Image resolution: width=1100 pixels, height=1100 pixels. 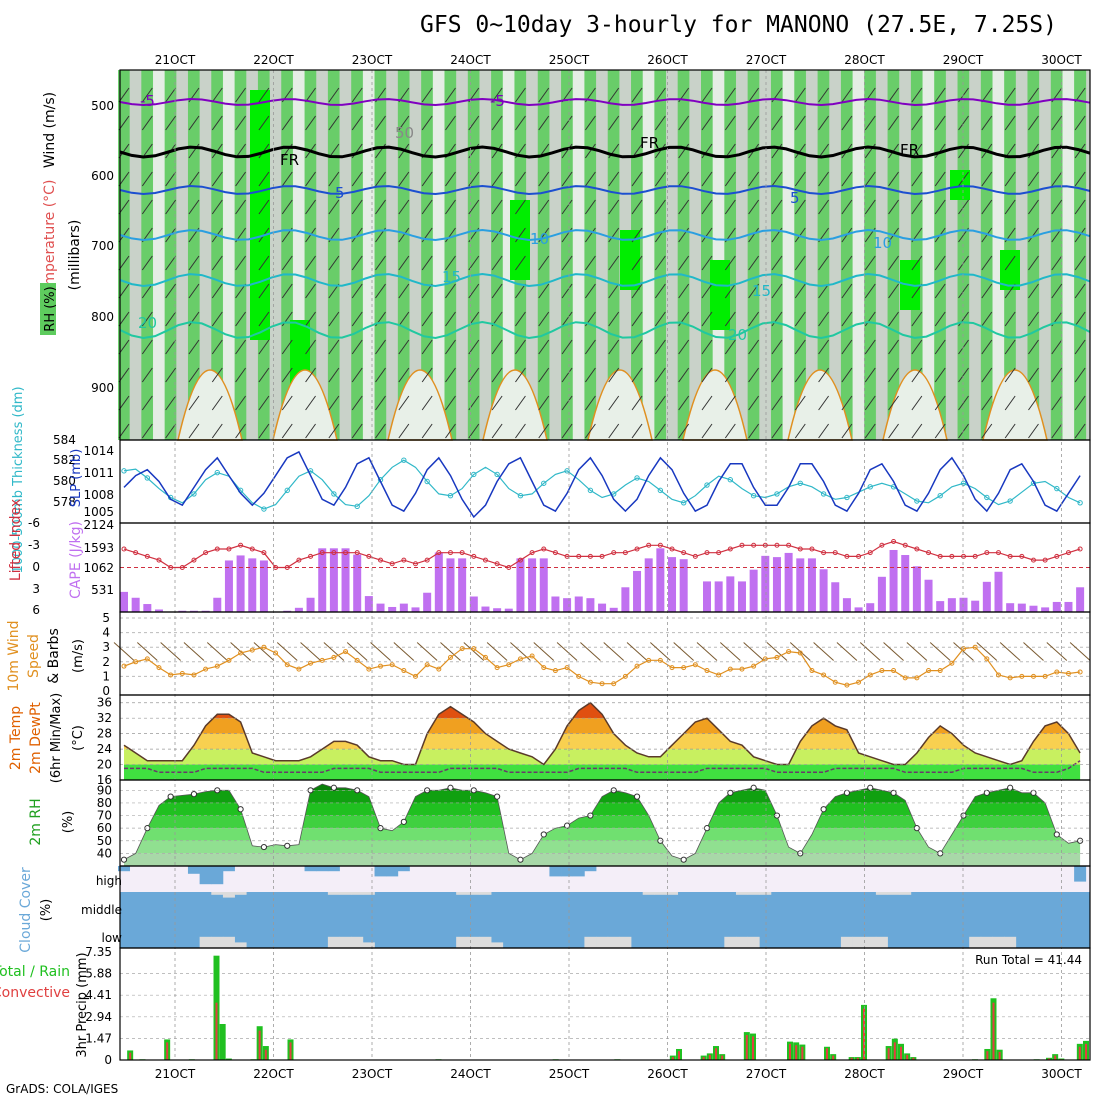 I want to click on cloud-unit-label: (%), so click(x=46, y=910).